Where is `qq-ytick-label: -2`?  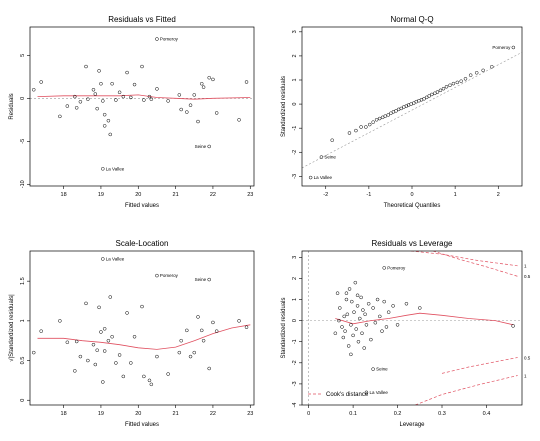
qq-ytick-label: -2 is located at coordinates (295, 152).